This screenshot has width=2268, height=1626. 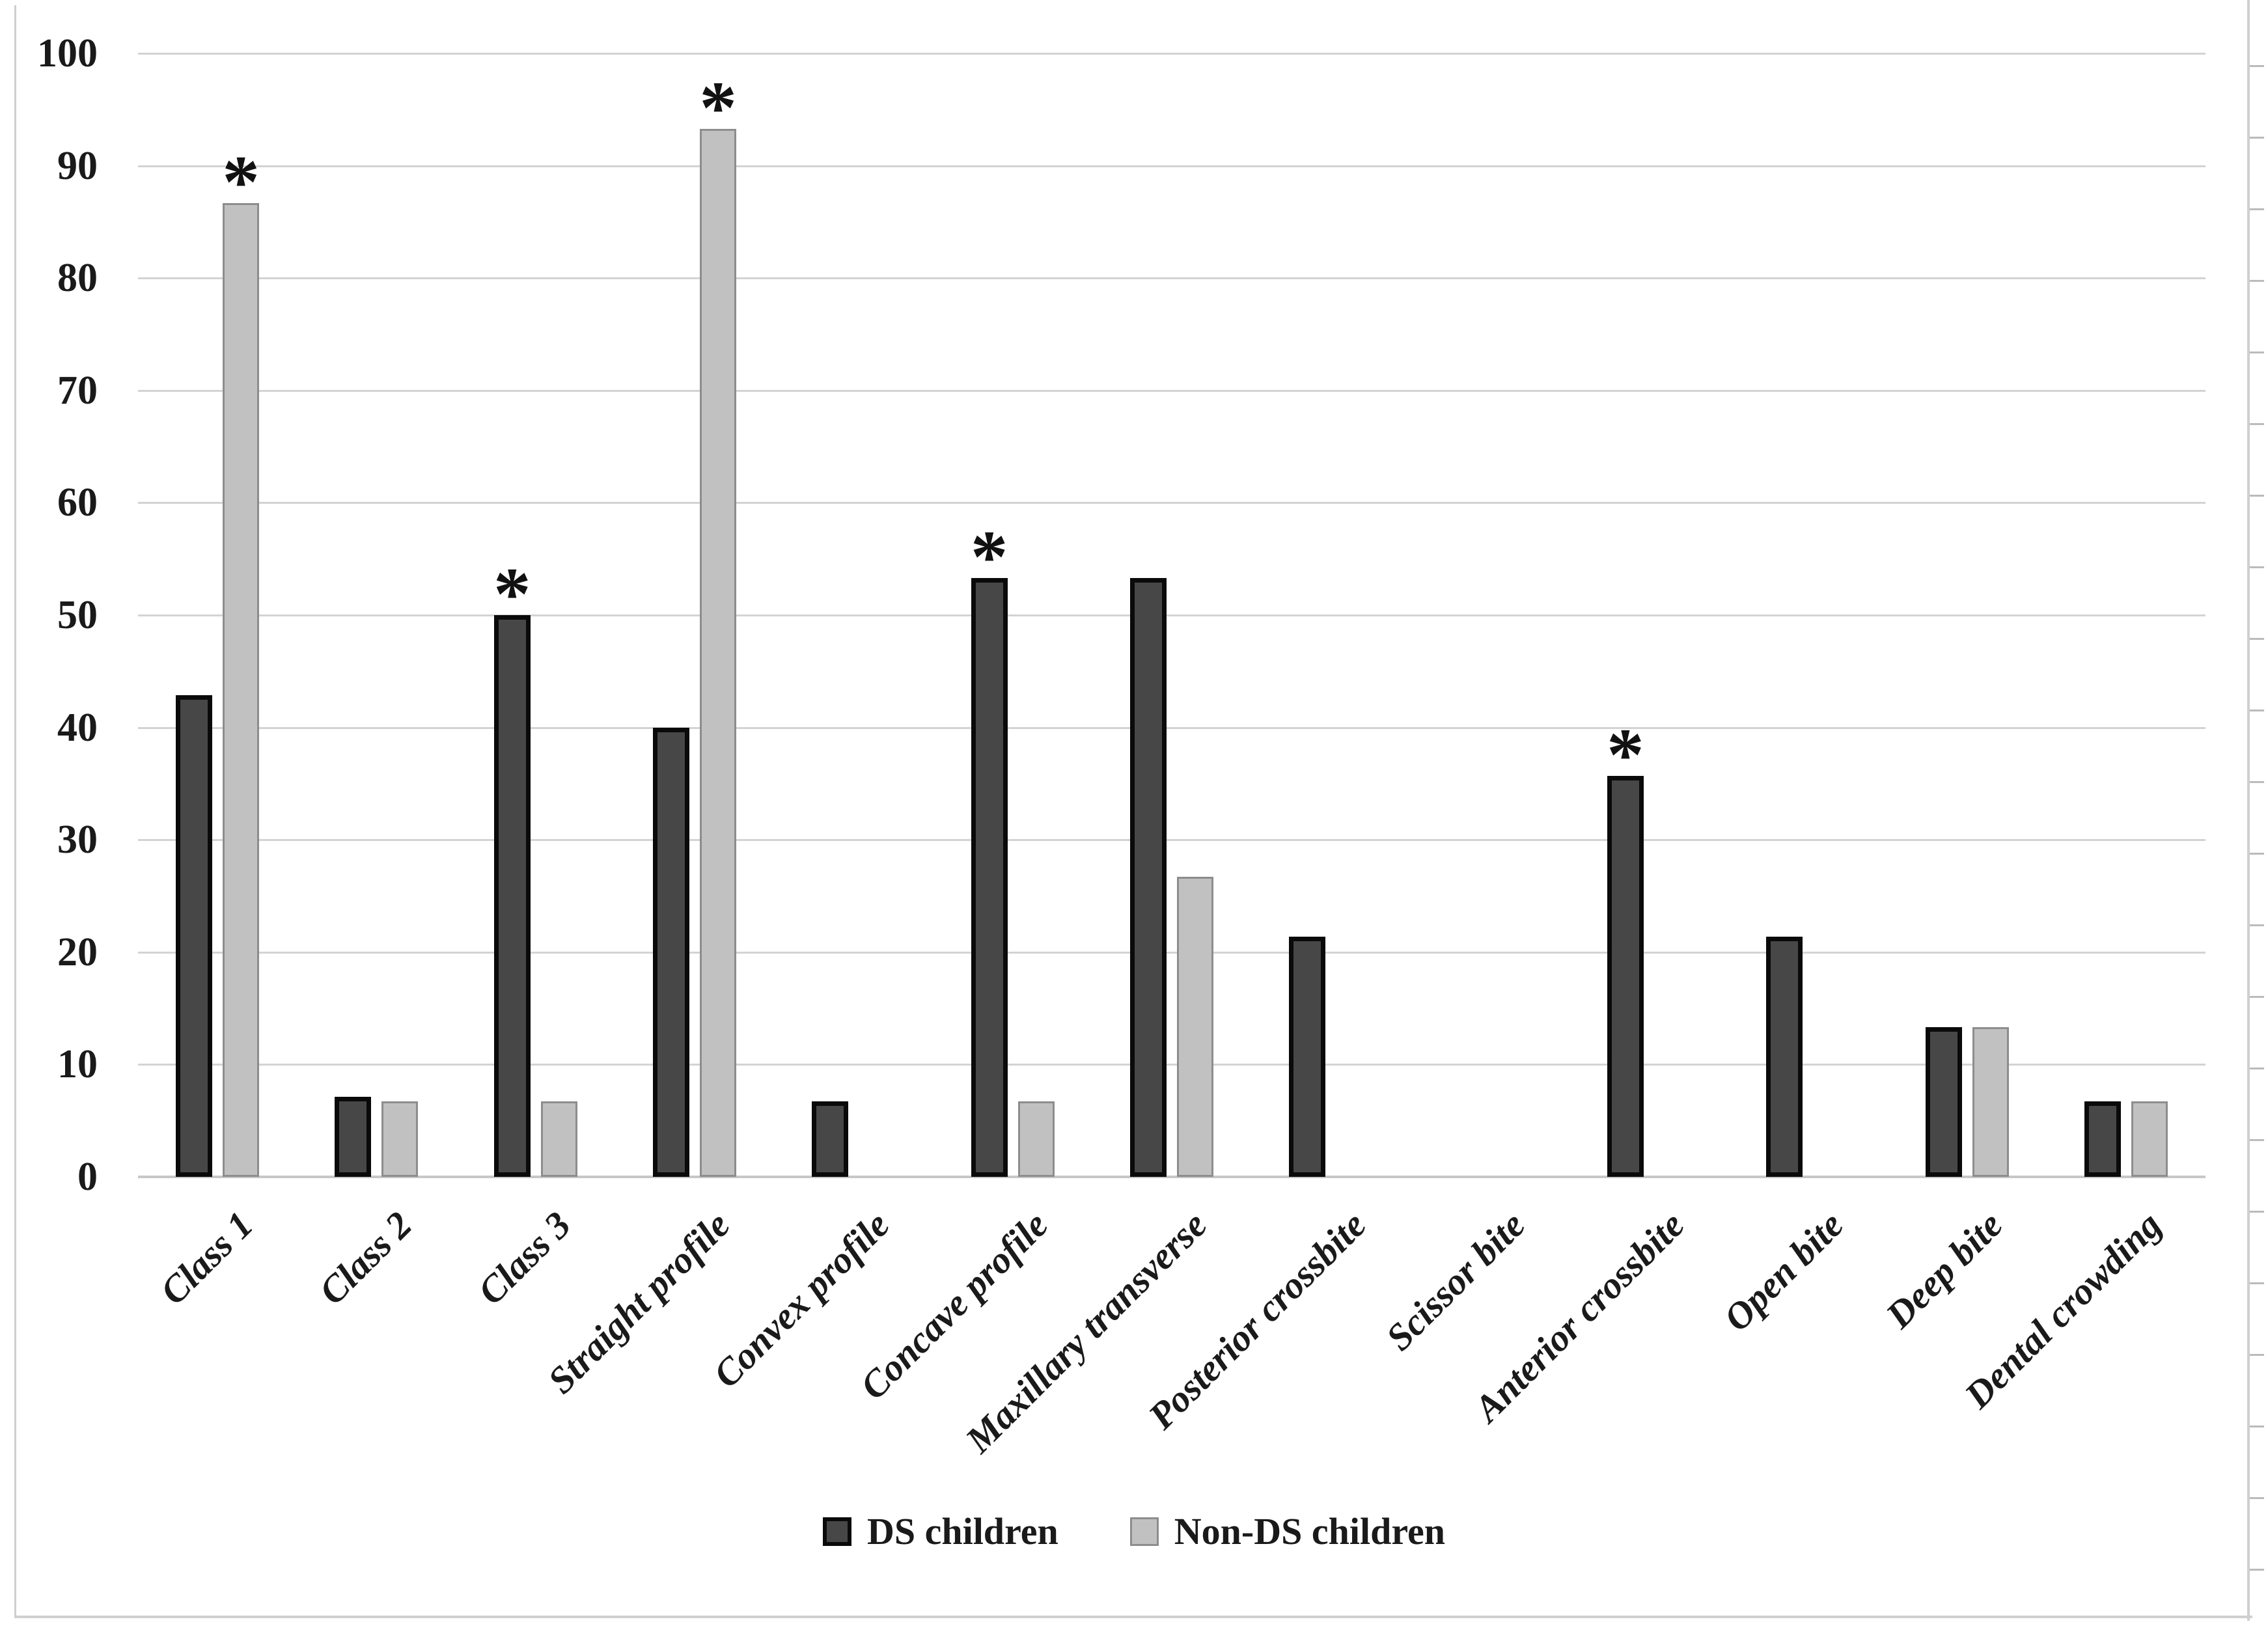 What do you see at coordinates (989, 877) in the screenshot?
I see `bar-ds-concave-profile` at bounding box center [989, 877].